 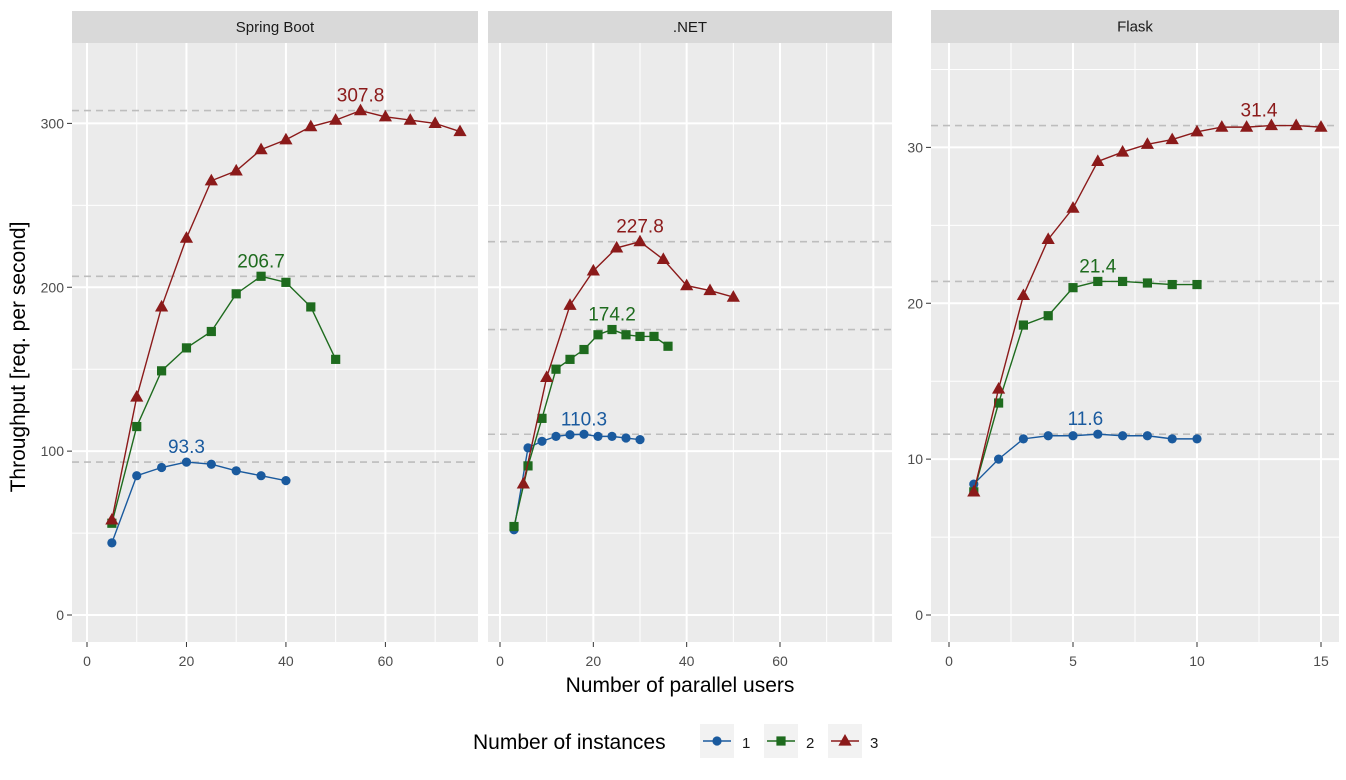 I want to click on series-1: 11.6, so click(x=1085, y=449).